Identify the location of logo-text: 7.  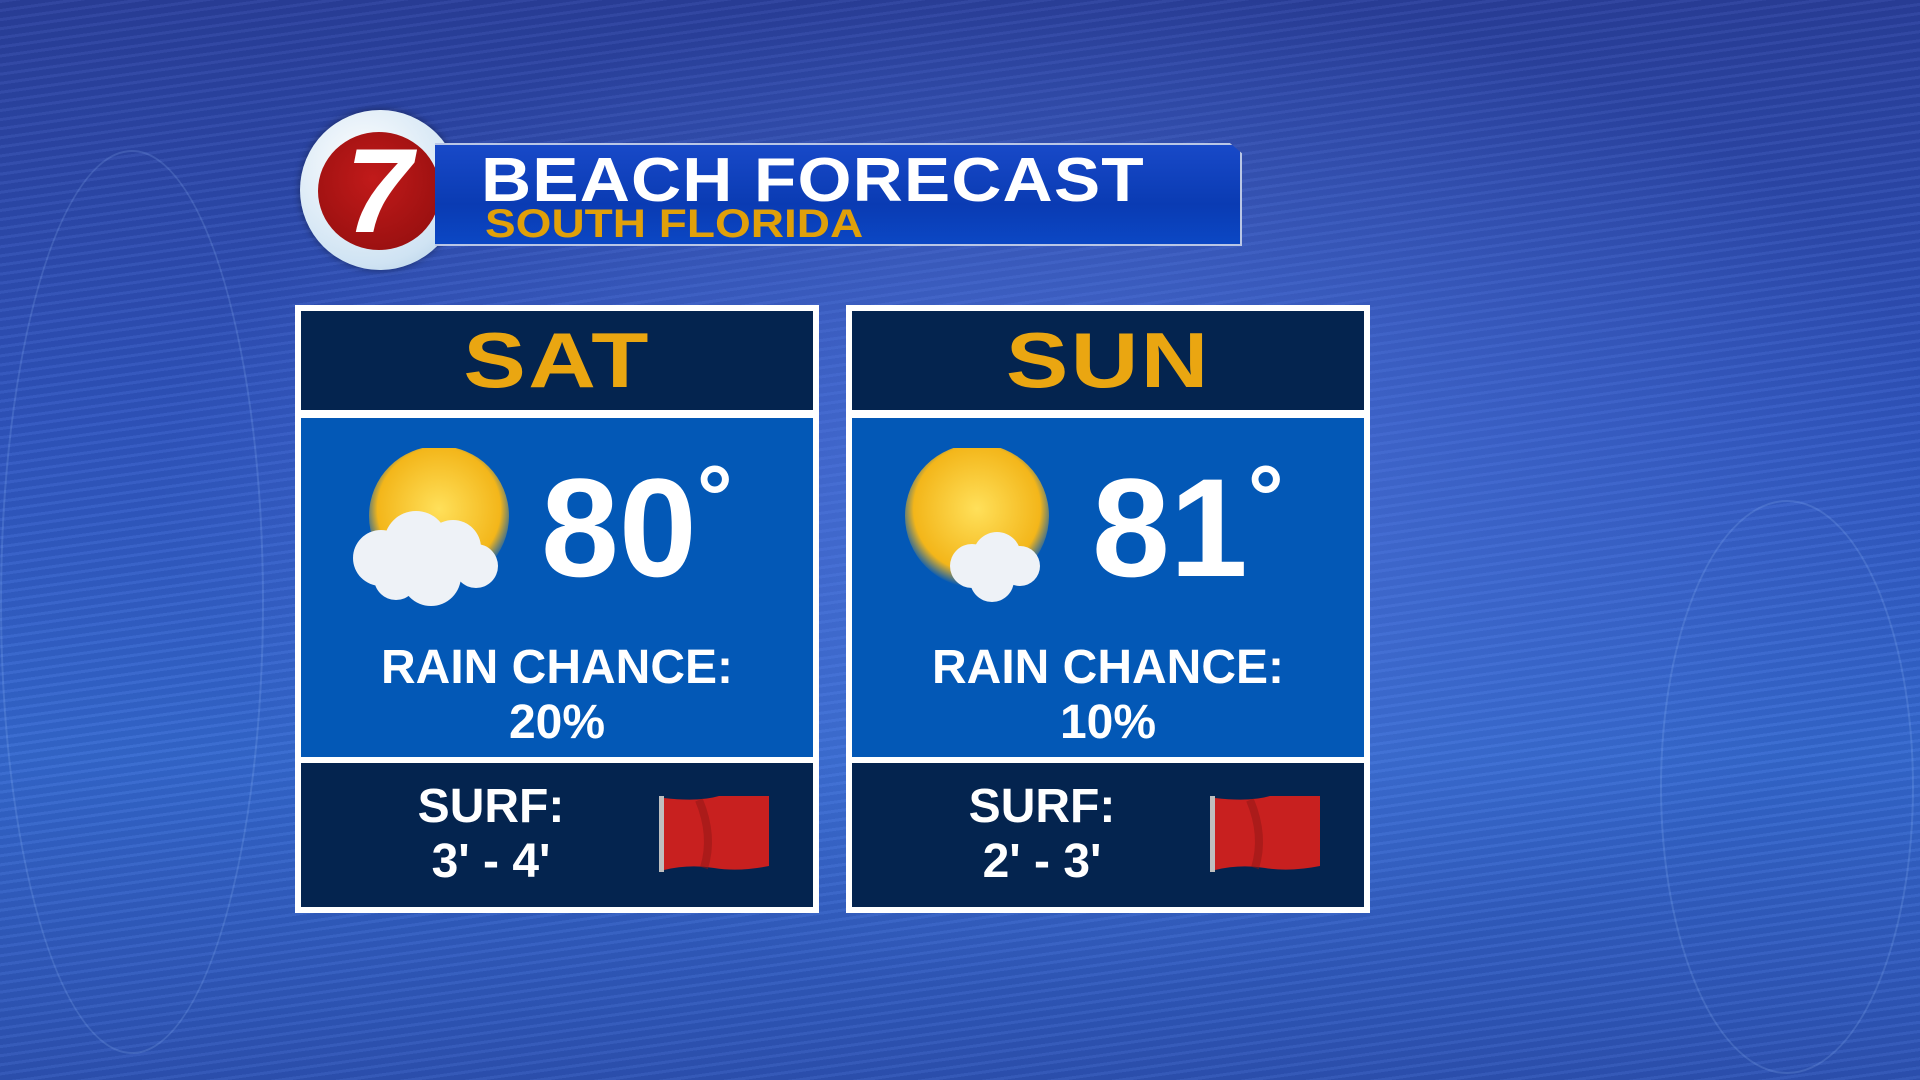
(379, 191).